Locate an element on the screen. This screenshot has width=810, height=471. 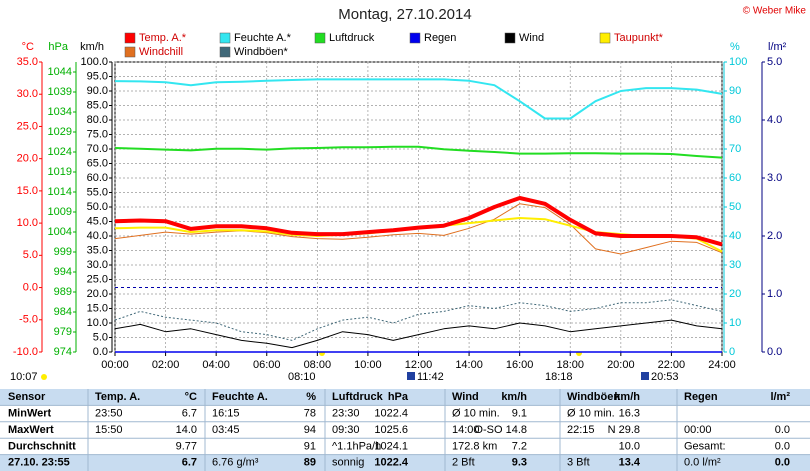
table-cell: Gesamt: is located at coordinates (705, 446).